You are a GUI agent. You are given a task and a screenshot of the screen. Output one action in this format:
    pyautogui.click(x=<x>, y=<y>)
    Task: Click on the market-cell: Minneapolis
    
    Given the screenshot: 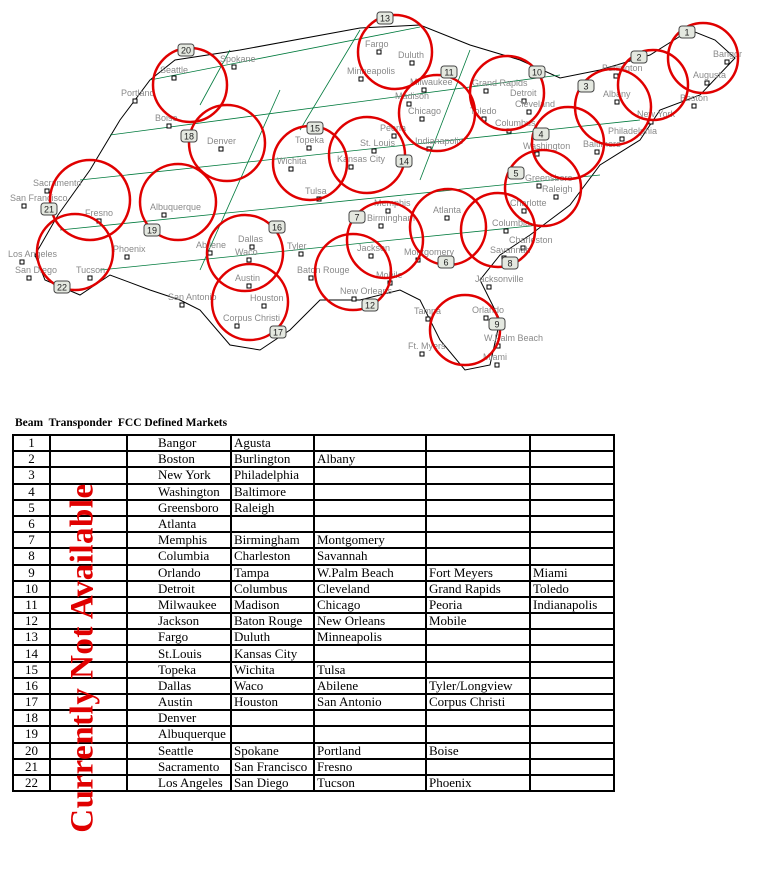 What is the action you would take?
    pyautogui.click(x=370, y=637)
    